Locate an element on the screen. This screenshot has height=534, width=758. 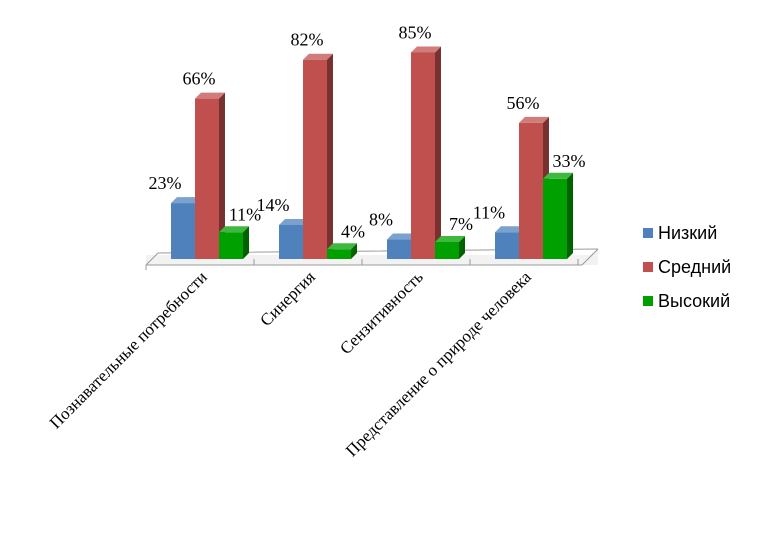
floor-side-edge is located at coordinates (590, 257).